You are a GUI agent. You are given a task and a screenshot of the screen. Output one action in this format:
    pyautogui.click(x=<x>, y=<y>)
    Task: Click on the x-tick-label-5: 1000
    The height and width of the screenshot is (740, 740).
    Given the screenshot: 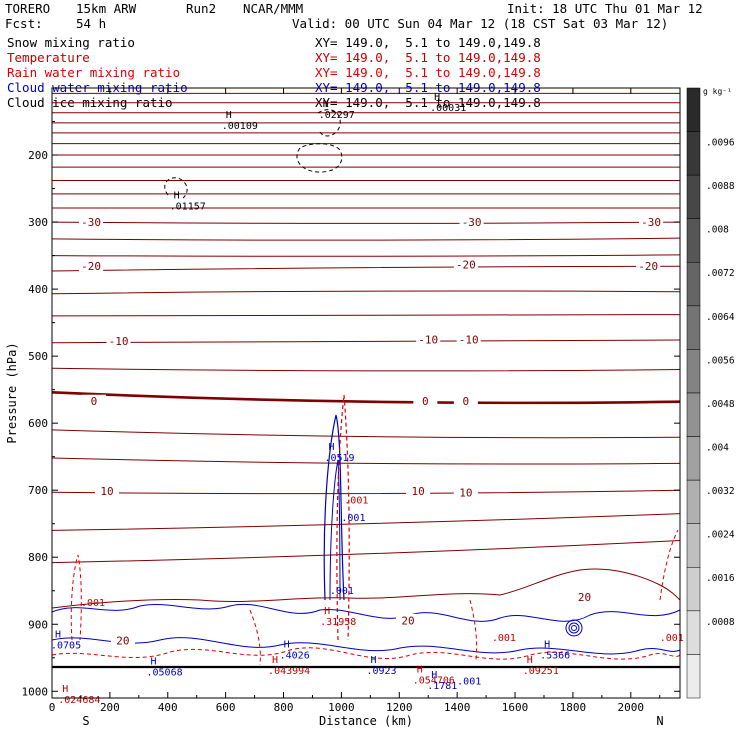 What is the action you would take?
    pyautogui.click(x=341, y=707)
    